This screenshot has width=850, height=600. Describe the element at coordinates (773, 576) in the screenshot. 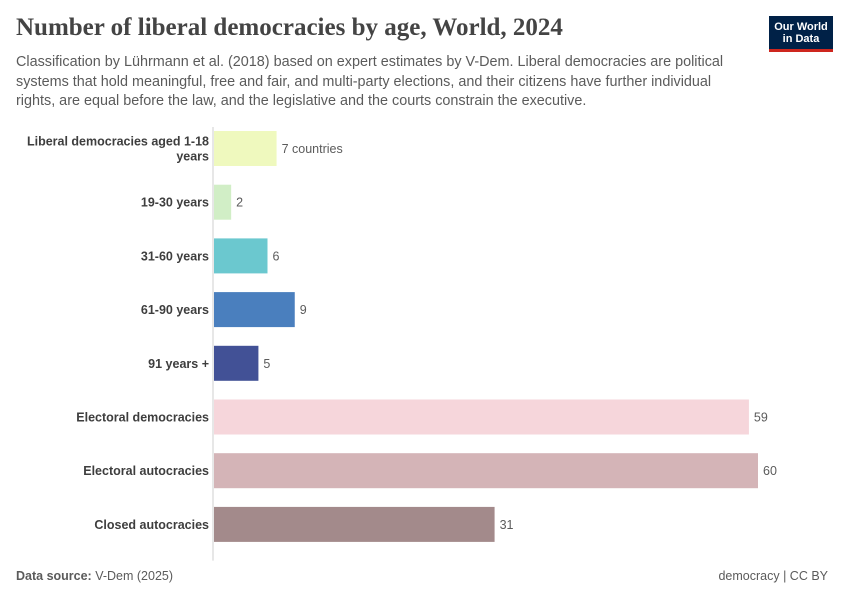

I see `license-note: democracy | CC BY` at that location.